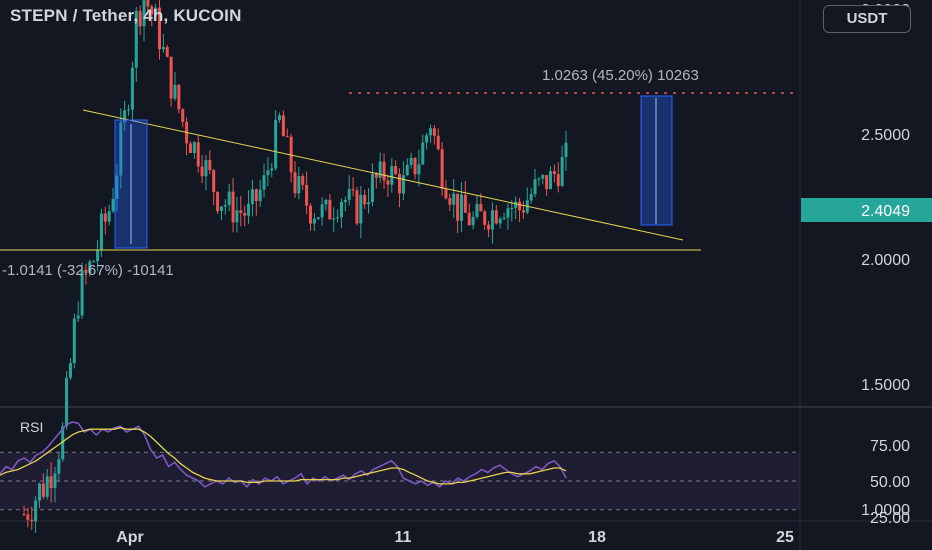  I want to click on rsi-tick-label: 25.00, so click(890, 518).